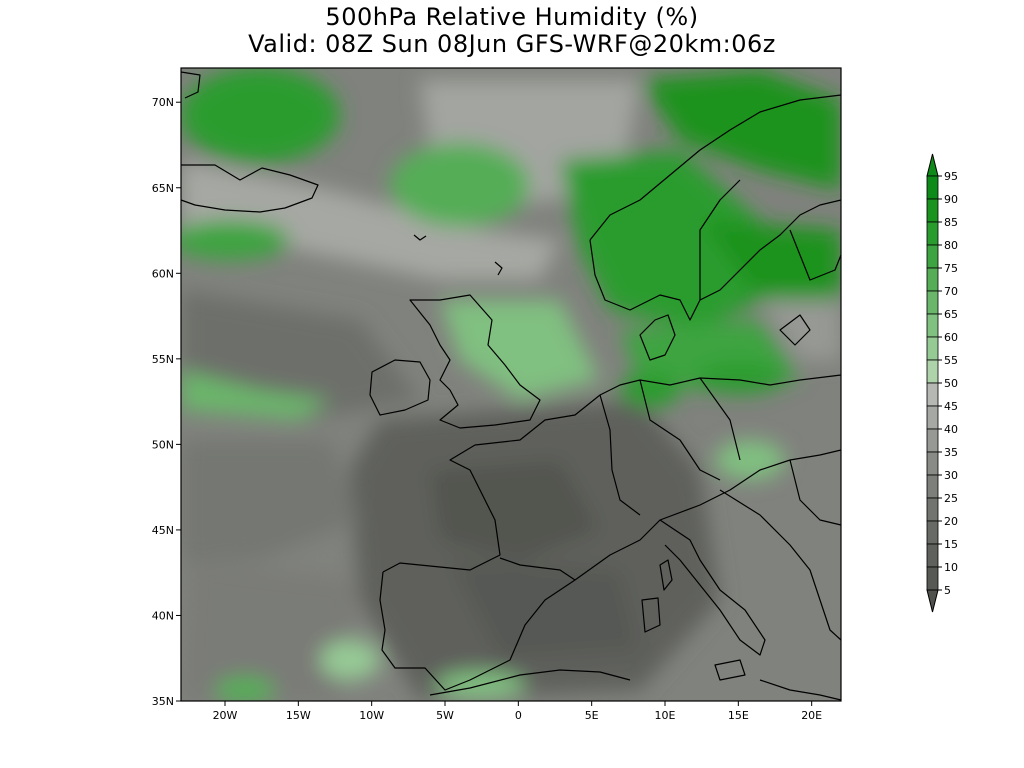 This screenshot has width=1024, height=768. What do you see at coordinates (163, 701) in the screenshot?
I see `lat-tick-label: 35N` at bounding box center [163, 701].